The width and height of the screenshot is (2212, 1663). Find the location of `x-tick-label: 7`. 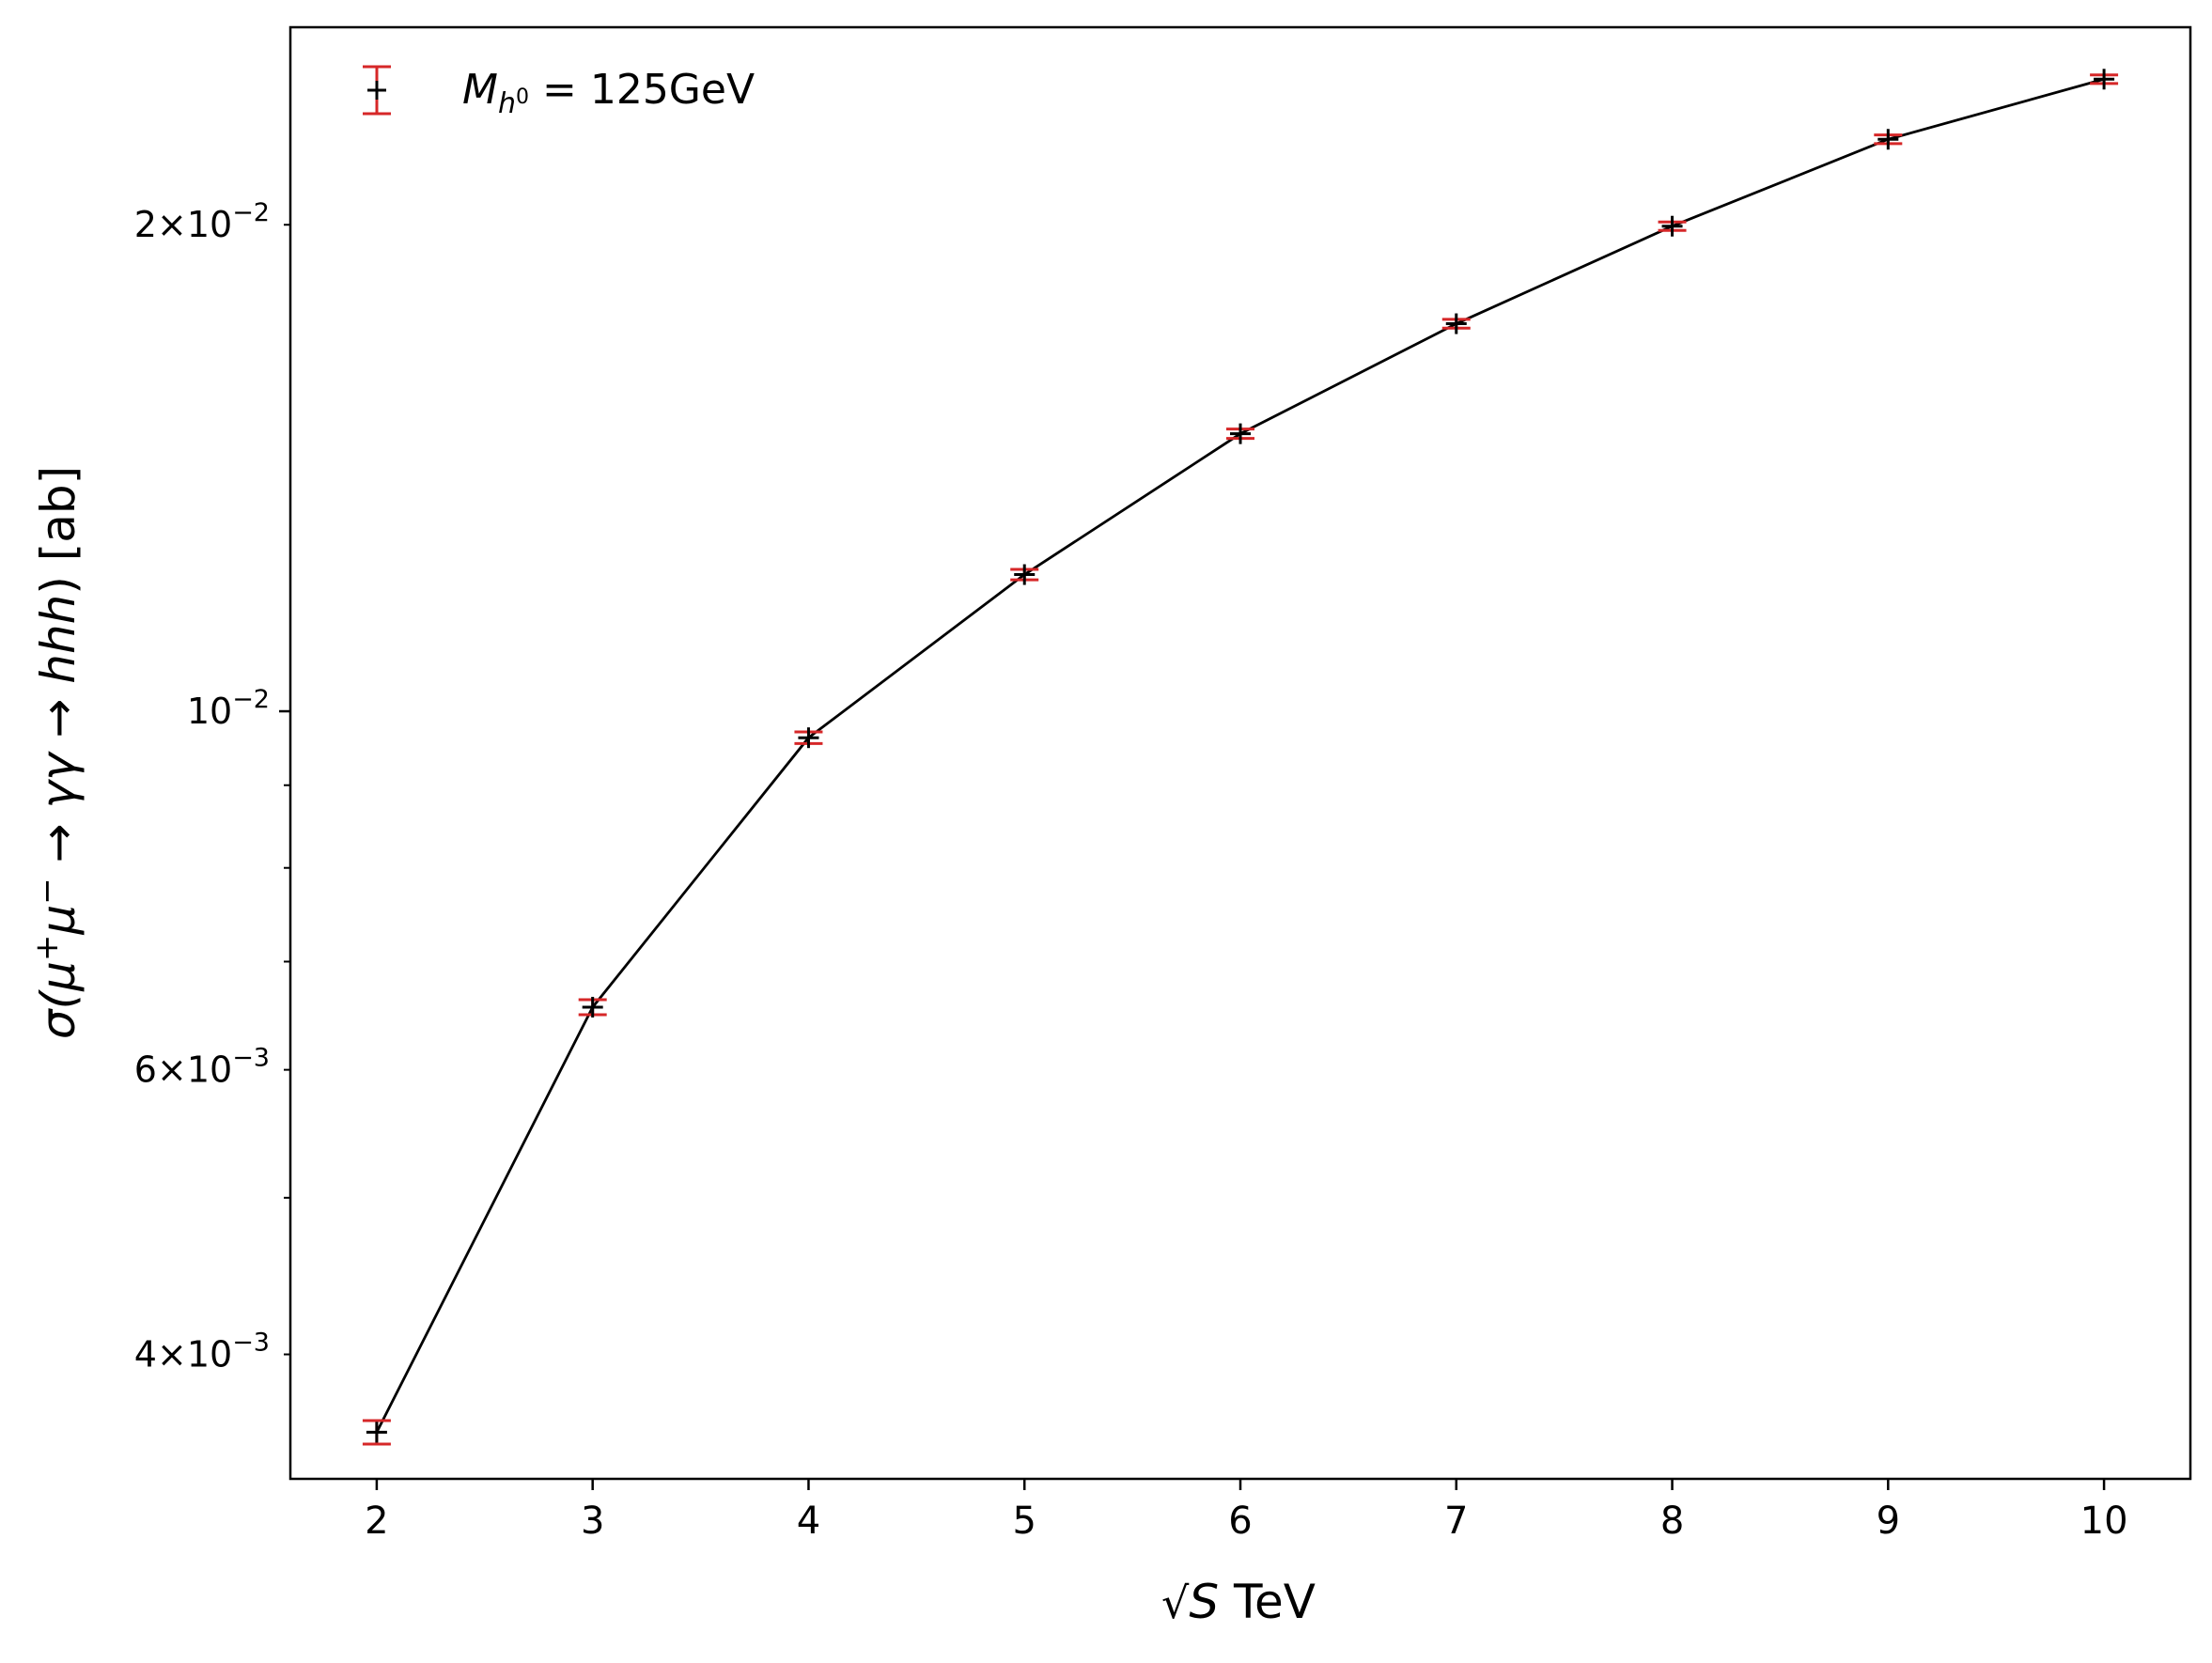

x-tick-label: 7 is located at coordinates (1456, 1522).